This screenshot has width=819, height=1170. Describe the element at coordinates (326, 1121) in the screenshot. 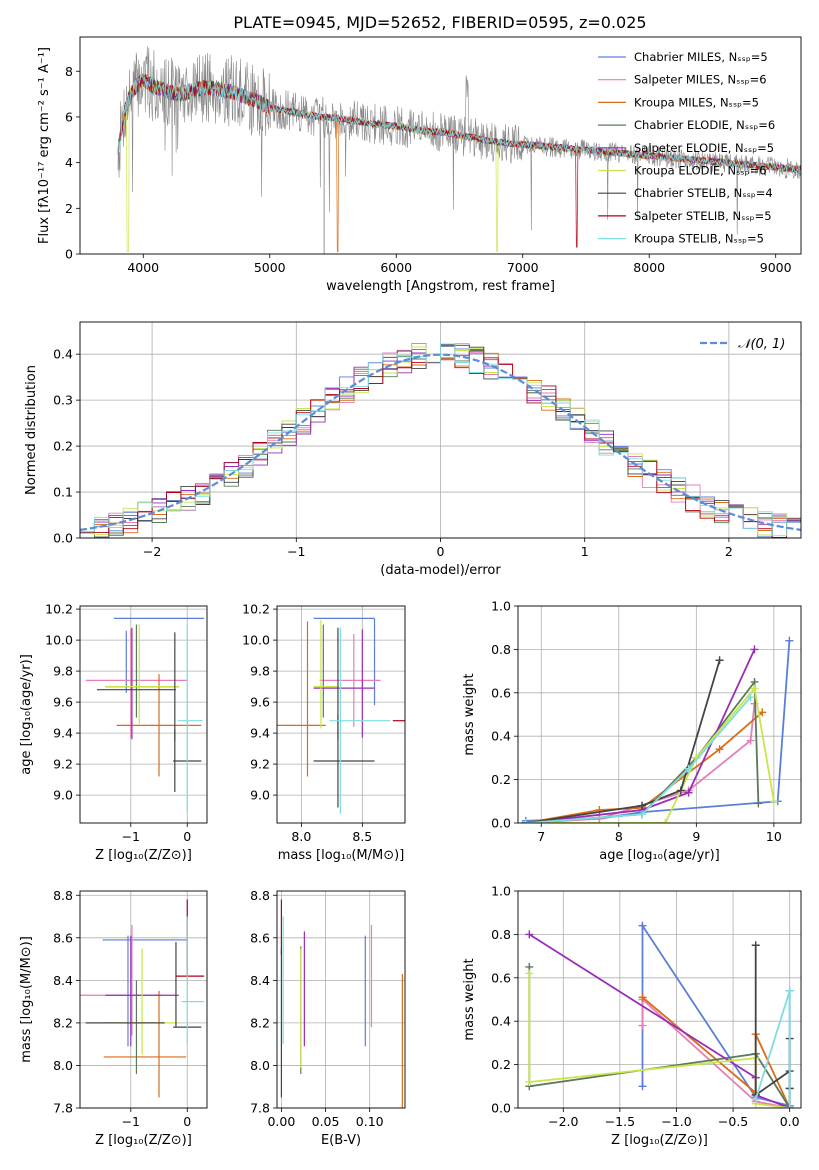

I see `x-tick-label: 0.05` at that location.